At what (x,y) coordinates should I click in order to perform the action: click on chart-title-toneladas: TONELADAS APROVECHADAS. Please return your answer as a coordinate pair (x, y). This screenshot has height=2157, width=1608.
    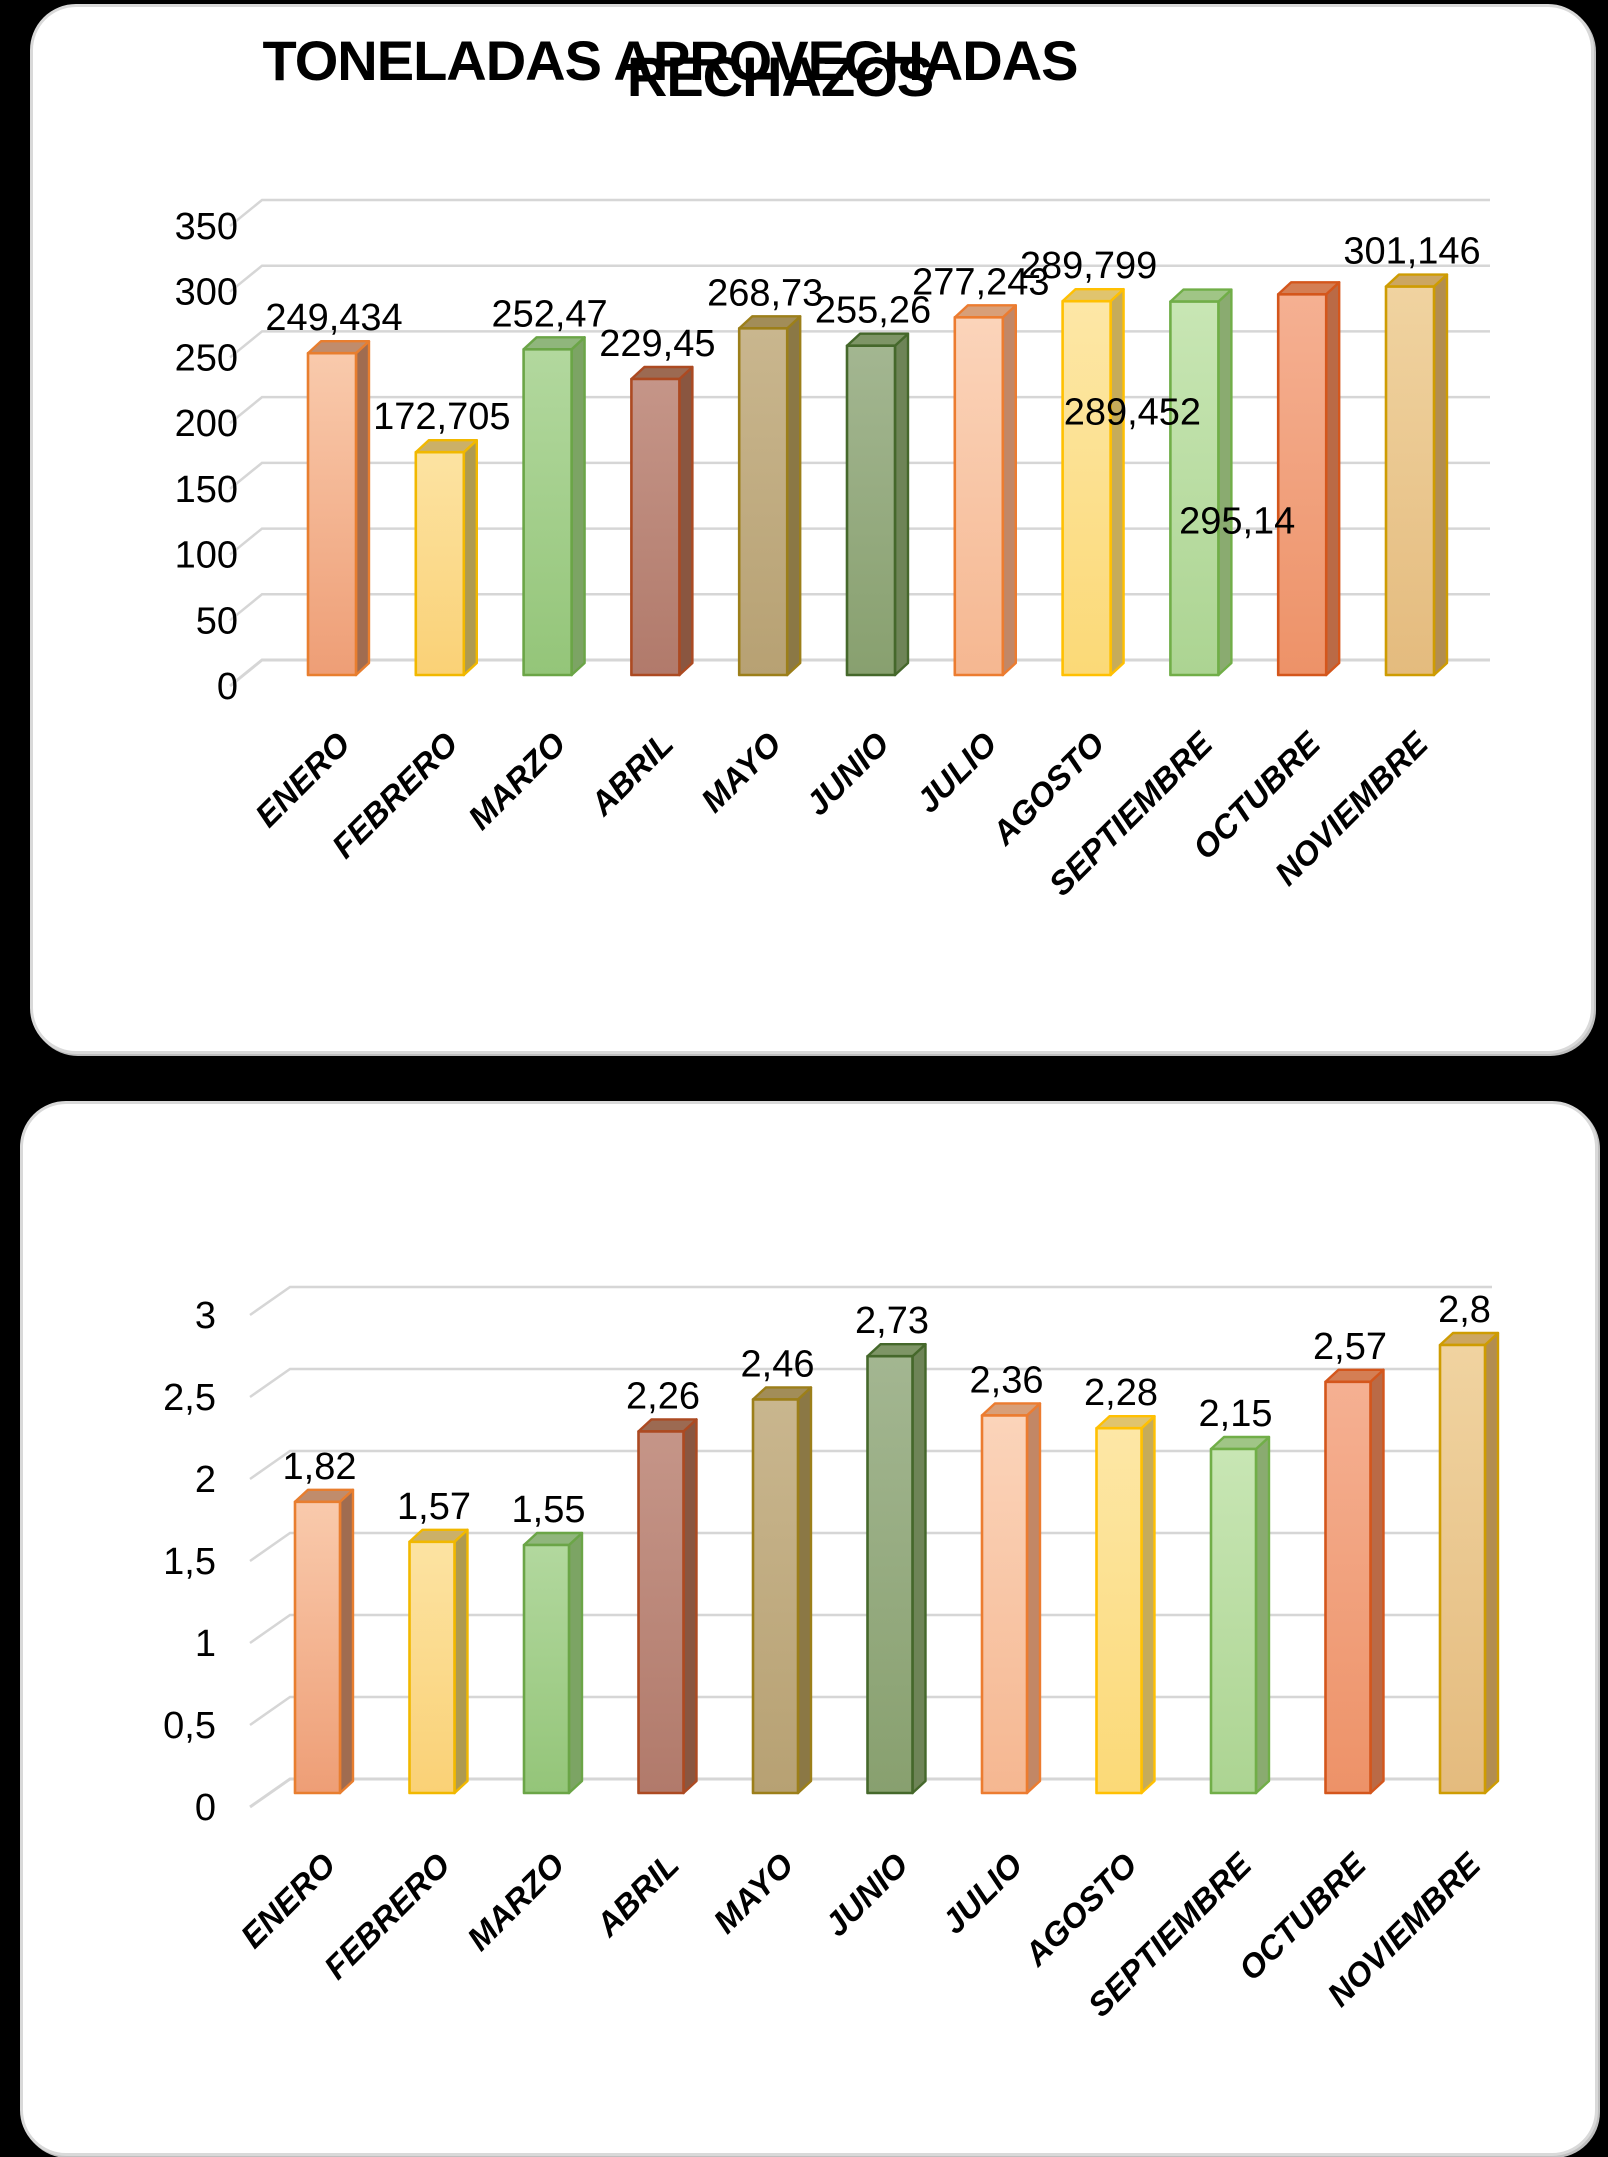
    Looking at the image, I should click on (670, 60).